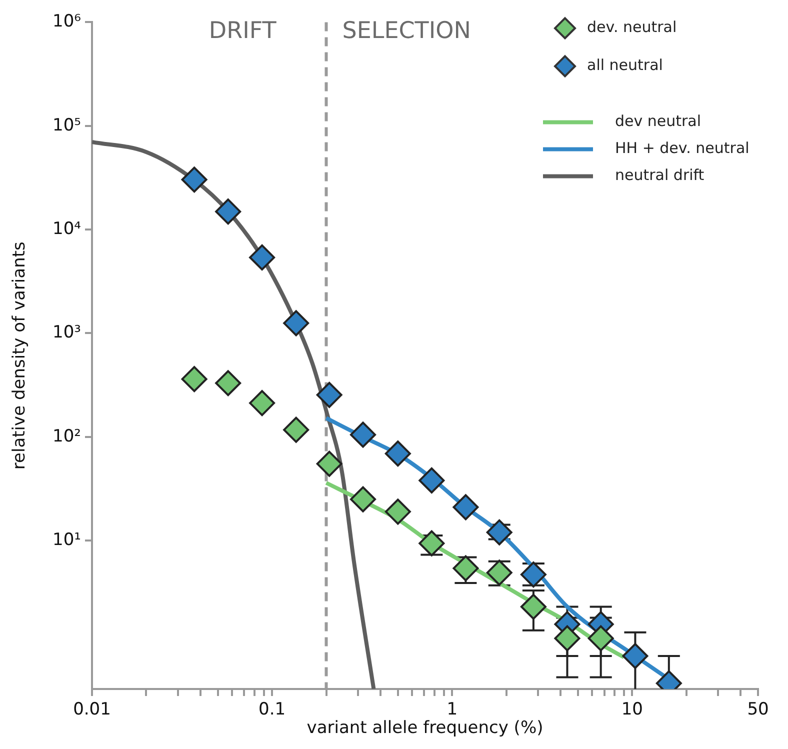  I want to click on y-tick-label: 10¹, so click(66, 540).